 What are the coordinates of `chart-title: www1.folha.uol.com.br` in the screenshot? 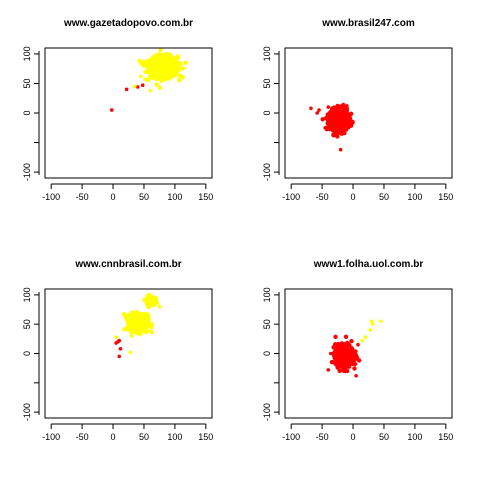 It's located at (368, 264).